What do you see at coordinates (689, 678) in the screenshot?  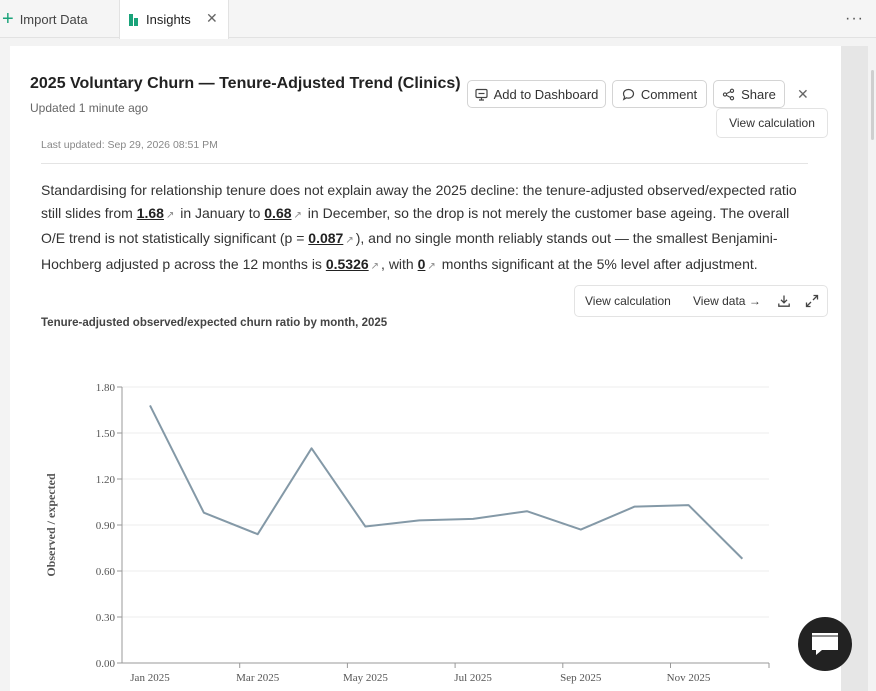 I see `x-tick-label: Nov 2025` at bounding box center [689, 678].